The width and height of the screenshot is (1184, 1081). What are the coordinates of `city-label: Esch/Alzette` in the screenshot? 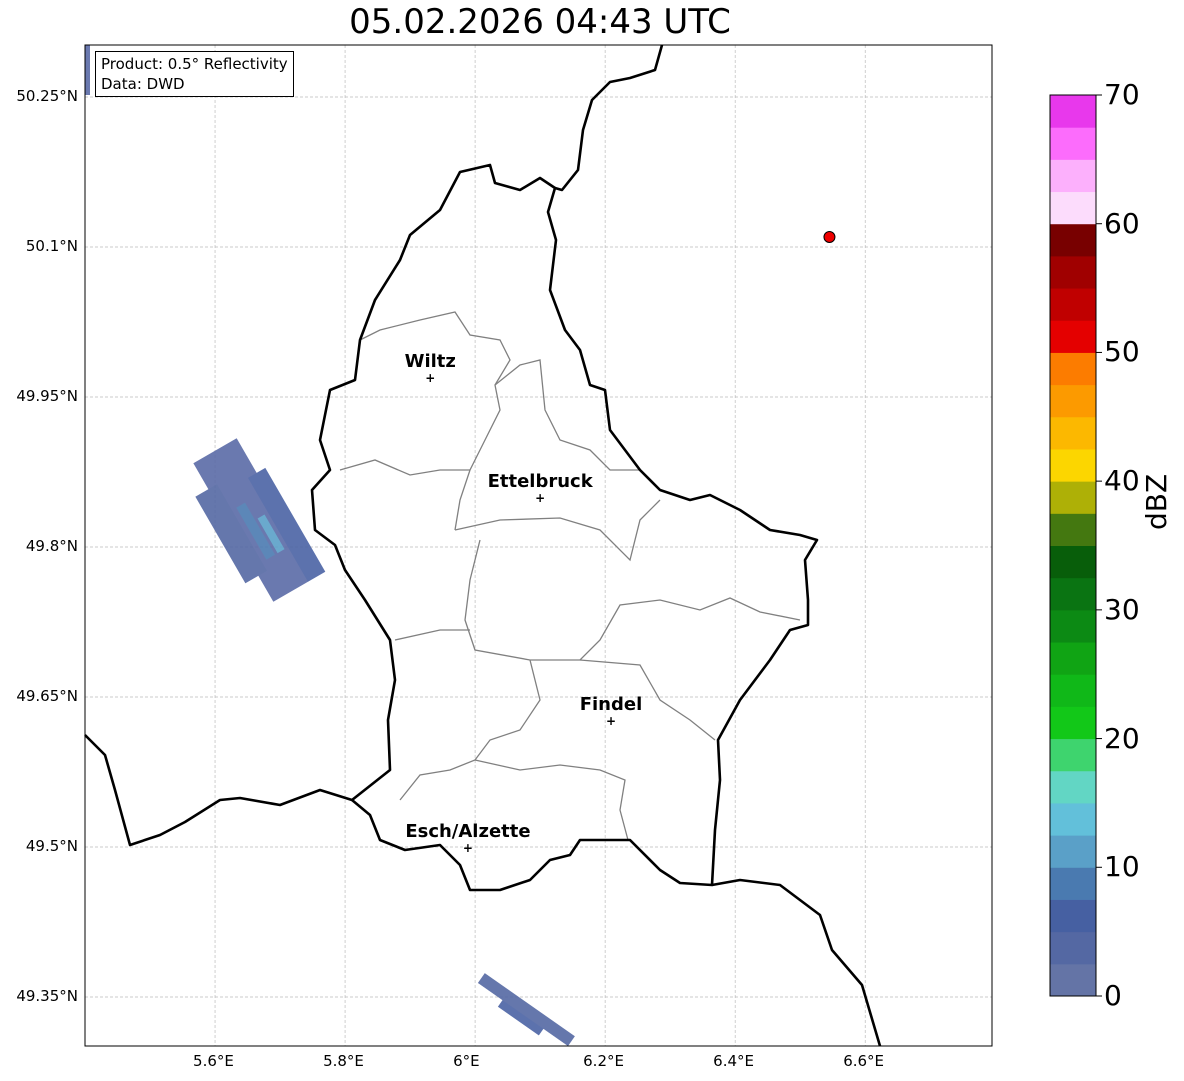 It's located at (468, 831).